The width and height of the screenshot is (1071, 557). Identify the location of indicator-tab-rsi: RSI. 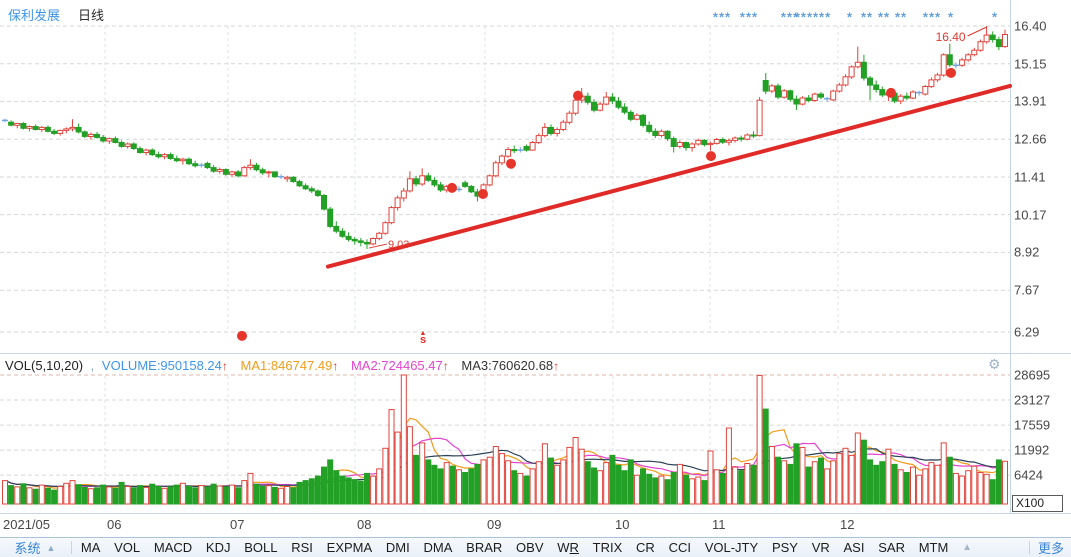
(302, 547).